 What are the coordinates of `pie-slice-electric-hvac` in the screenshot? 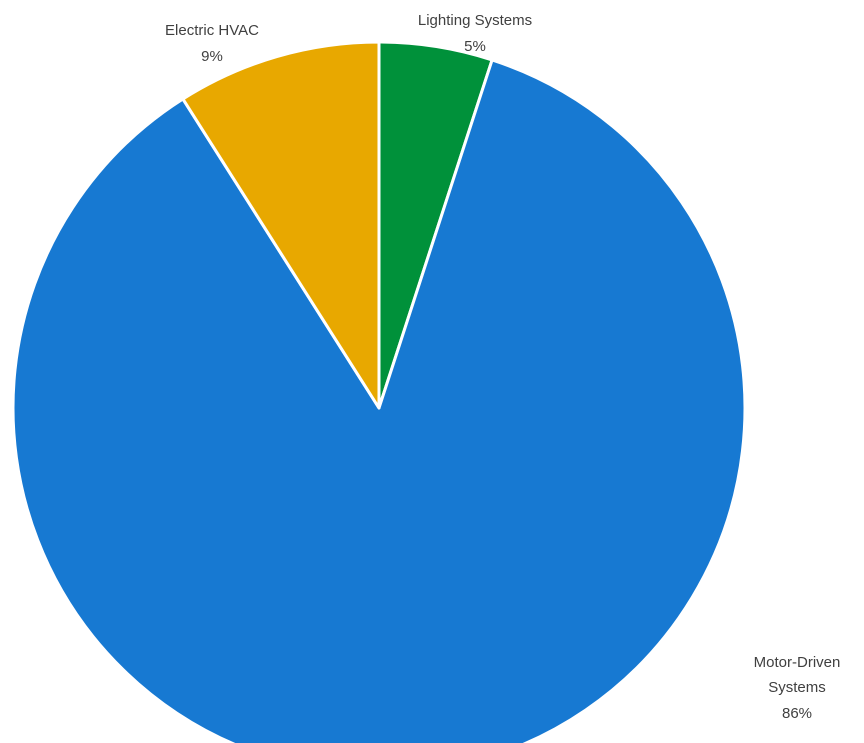 It's located at (281, 225).